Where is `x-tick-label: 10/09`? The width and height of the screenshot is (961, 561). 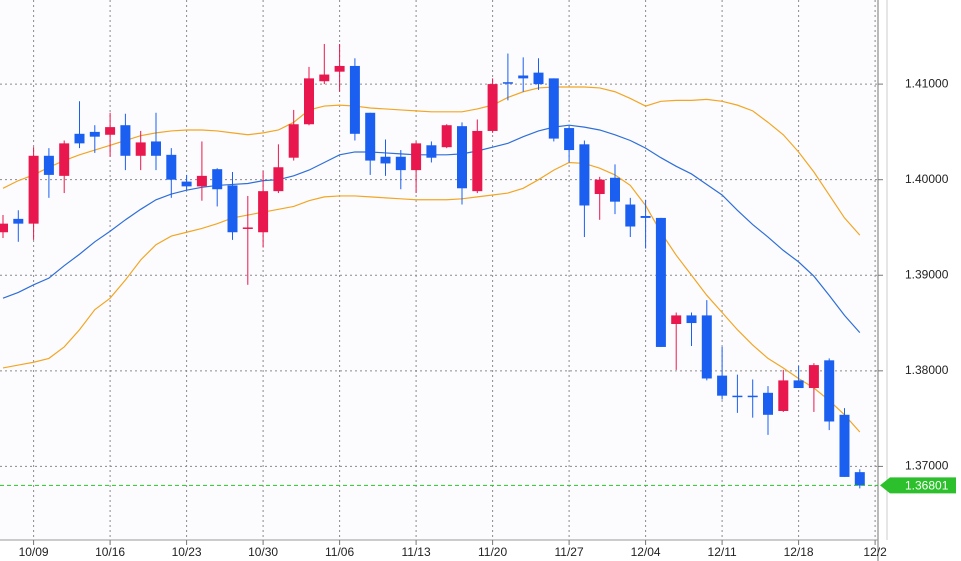
x-tick-label: 10/09 is located at coordinates (34, 552).